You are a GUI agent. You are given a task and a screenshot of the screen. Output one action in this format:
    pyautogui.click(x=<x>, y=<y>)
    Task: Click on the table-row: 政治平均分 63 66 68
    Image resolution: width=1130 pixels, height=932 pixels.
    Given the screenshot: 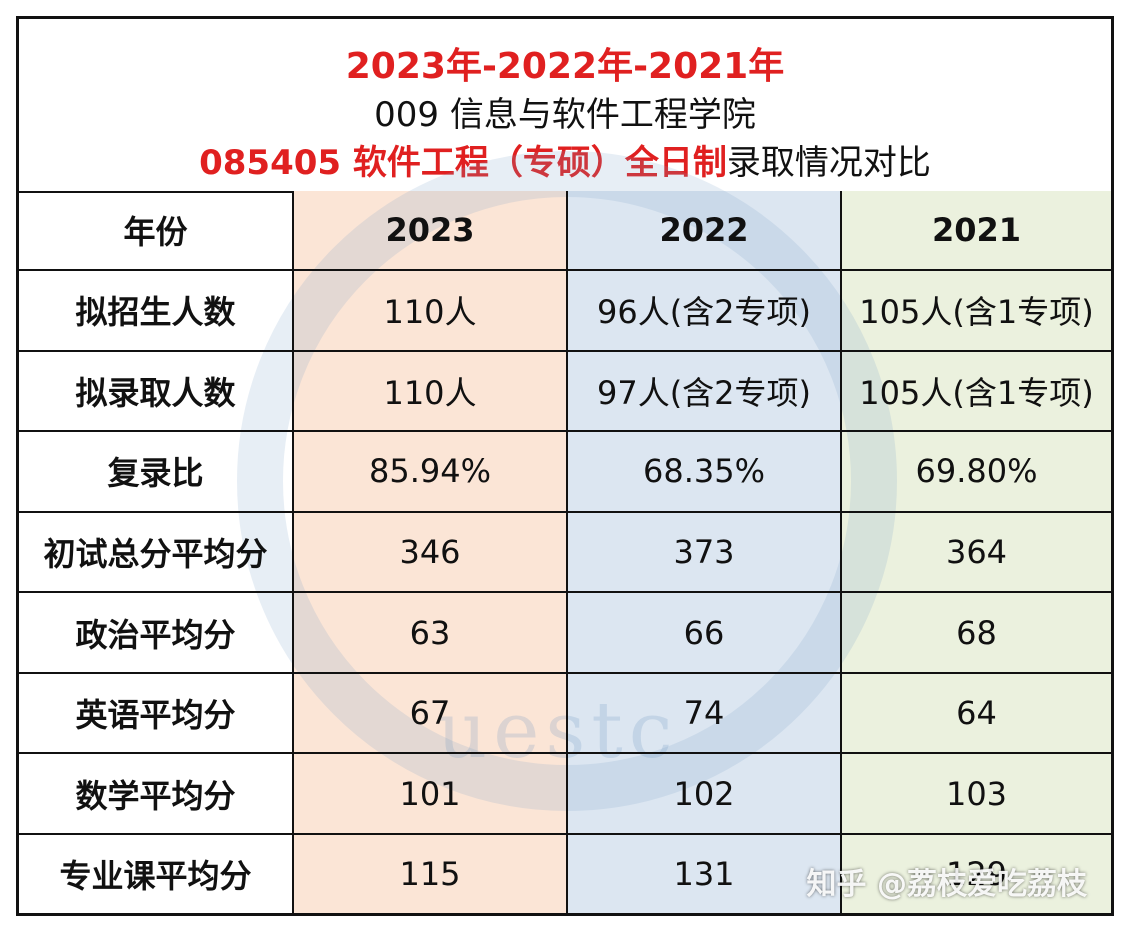 What is the action you would take?
    pyautogui.click(x=565, y=632)
    